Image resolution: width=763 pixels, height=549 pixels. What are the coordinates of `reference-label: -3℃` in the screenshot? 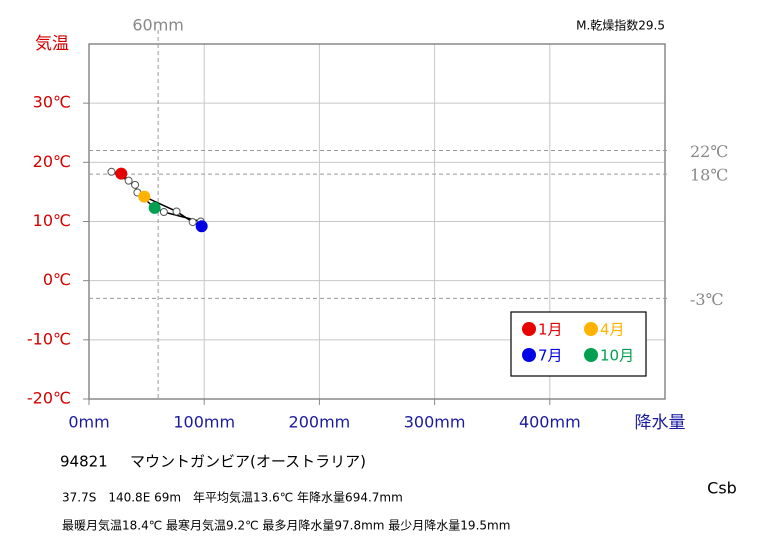 It's located at (706, 299).